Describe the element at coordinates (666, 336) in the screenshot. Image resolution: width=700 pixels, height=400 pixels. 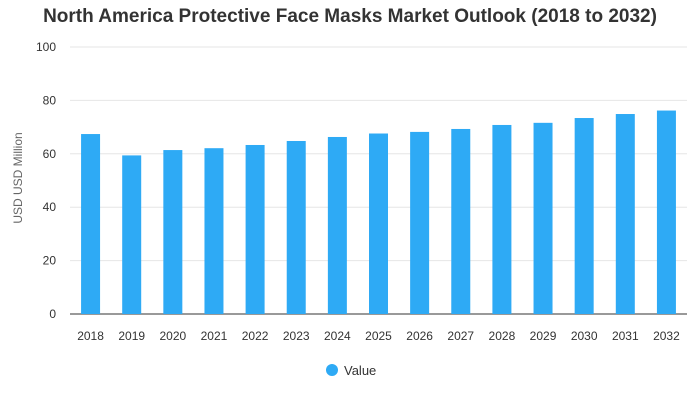
I see `x-tick-label: 2032` at that location.